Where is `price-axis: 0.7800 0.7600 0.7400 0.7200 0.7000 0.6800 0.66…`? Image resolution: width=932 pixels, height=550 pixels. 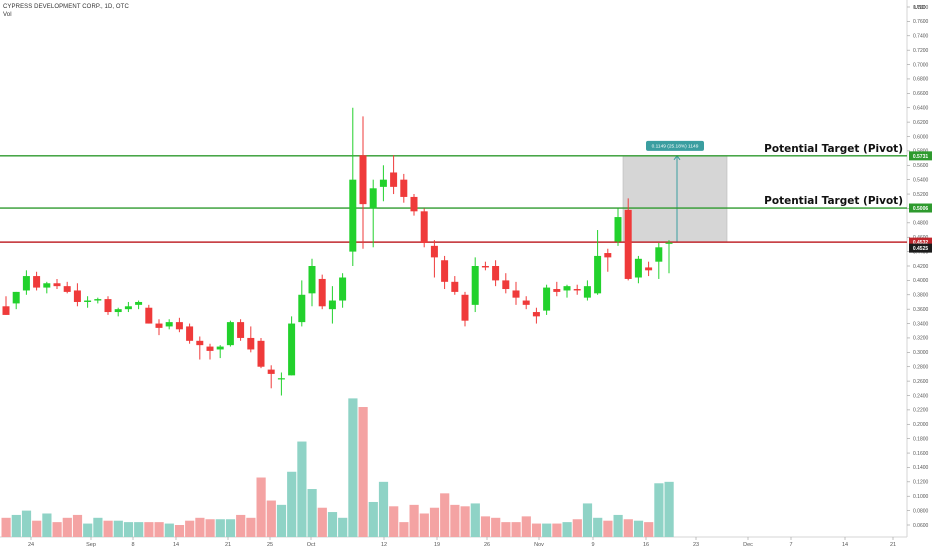 price-axis: 0.7800 0.7600 0.7400 0.7200 0.7000 0.6800 0.66… is located at coordinates (918, 267).